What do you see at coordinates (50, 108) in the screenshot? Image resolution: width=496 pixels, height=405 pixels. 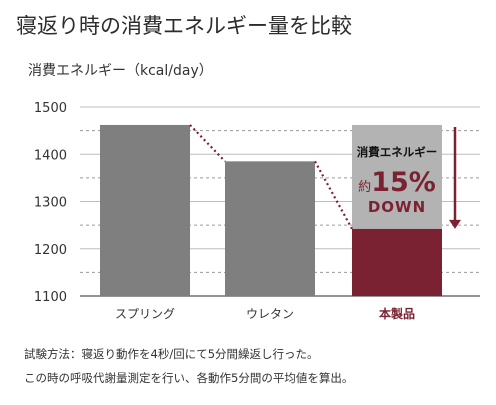 I see `y-tick-label: 1500` at bounding box center [50, 108].